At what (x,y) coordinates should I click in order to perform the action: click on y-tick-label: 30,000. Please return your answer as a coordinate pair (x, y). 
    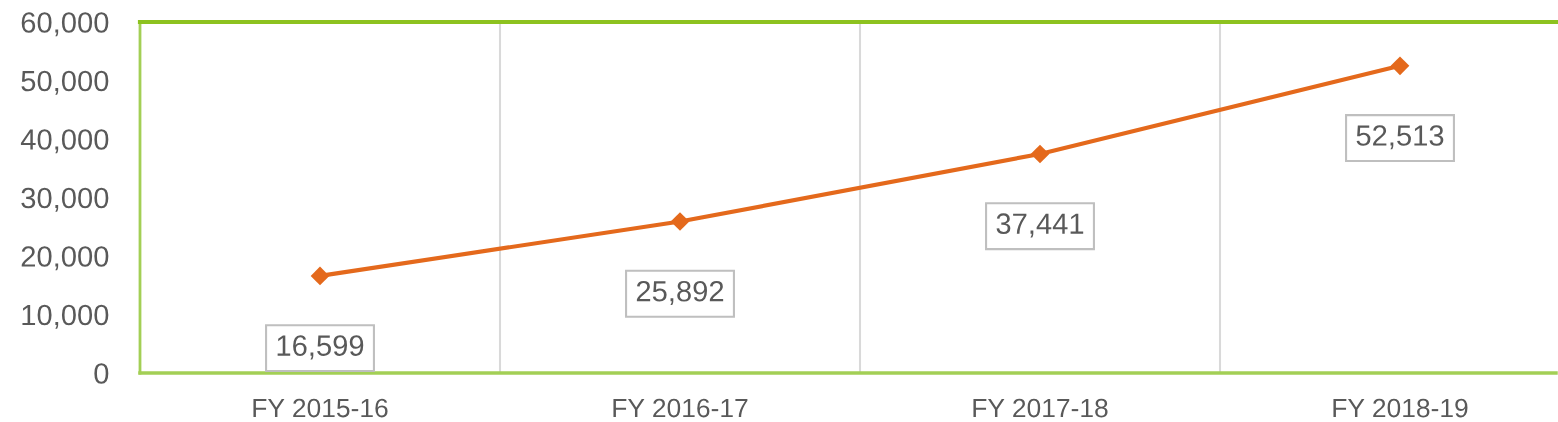
    Looking at the image, I should click on (65, 199).